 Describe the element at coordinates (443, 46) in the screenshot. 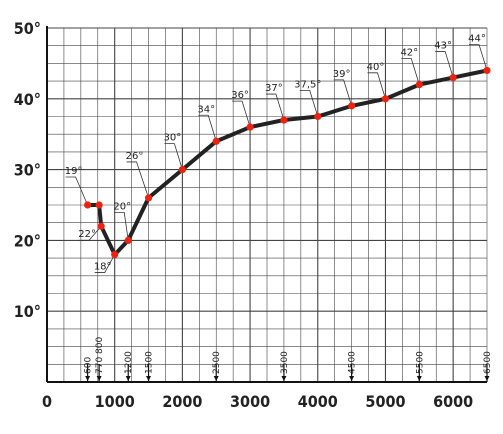

I see `annotation-label: 43°` at that location.